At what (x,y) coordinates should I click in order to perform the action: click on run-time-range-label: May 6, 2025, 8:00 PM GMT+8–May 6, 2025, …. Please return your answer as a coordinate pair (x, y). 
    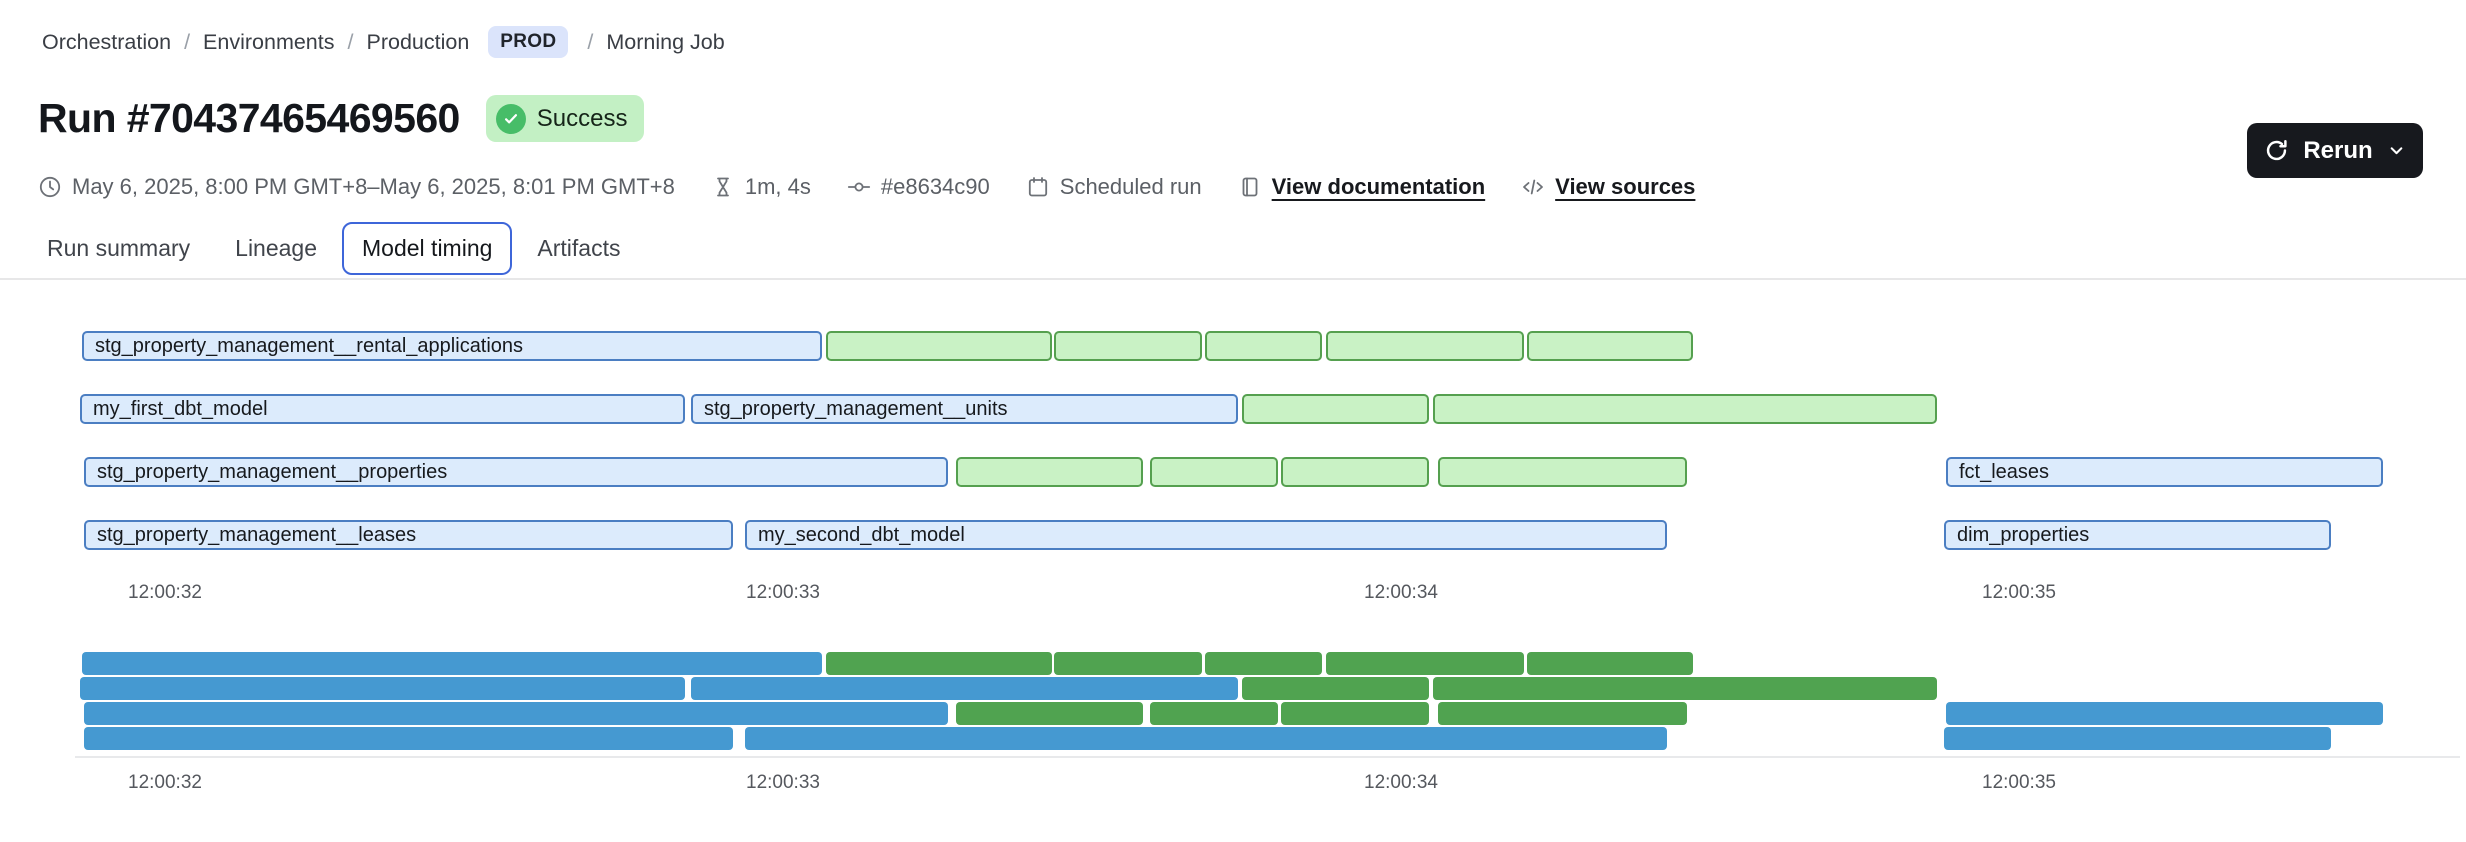
    Looking at the image, I should click on (373, 186).